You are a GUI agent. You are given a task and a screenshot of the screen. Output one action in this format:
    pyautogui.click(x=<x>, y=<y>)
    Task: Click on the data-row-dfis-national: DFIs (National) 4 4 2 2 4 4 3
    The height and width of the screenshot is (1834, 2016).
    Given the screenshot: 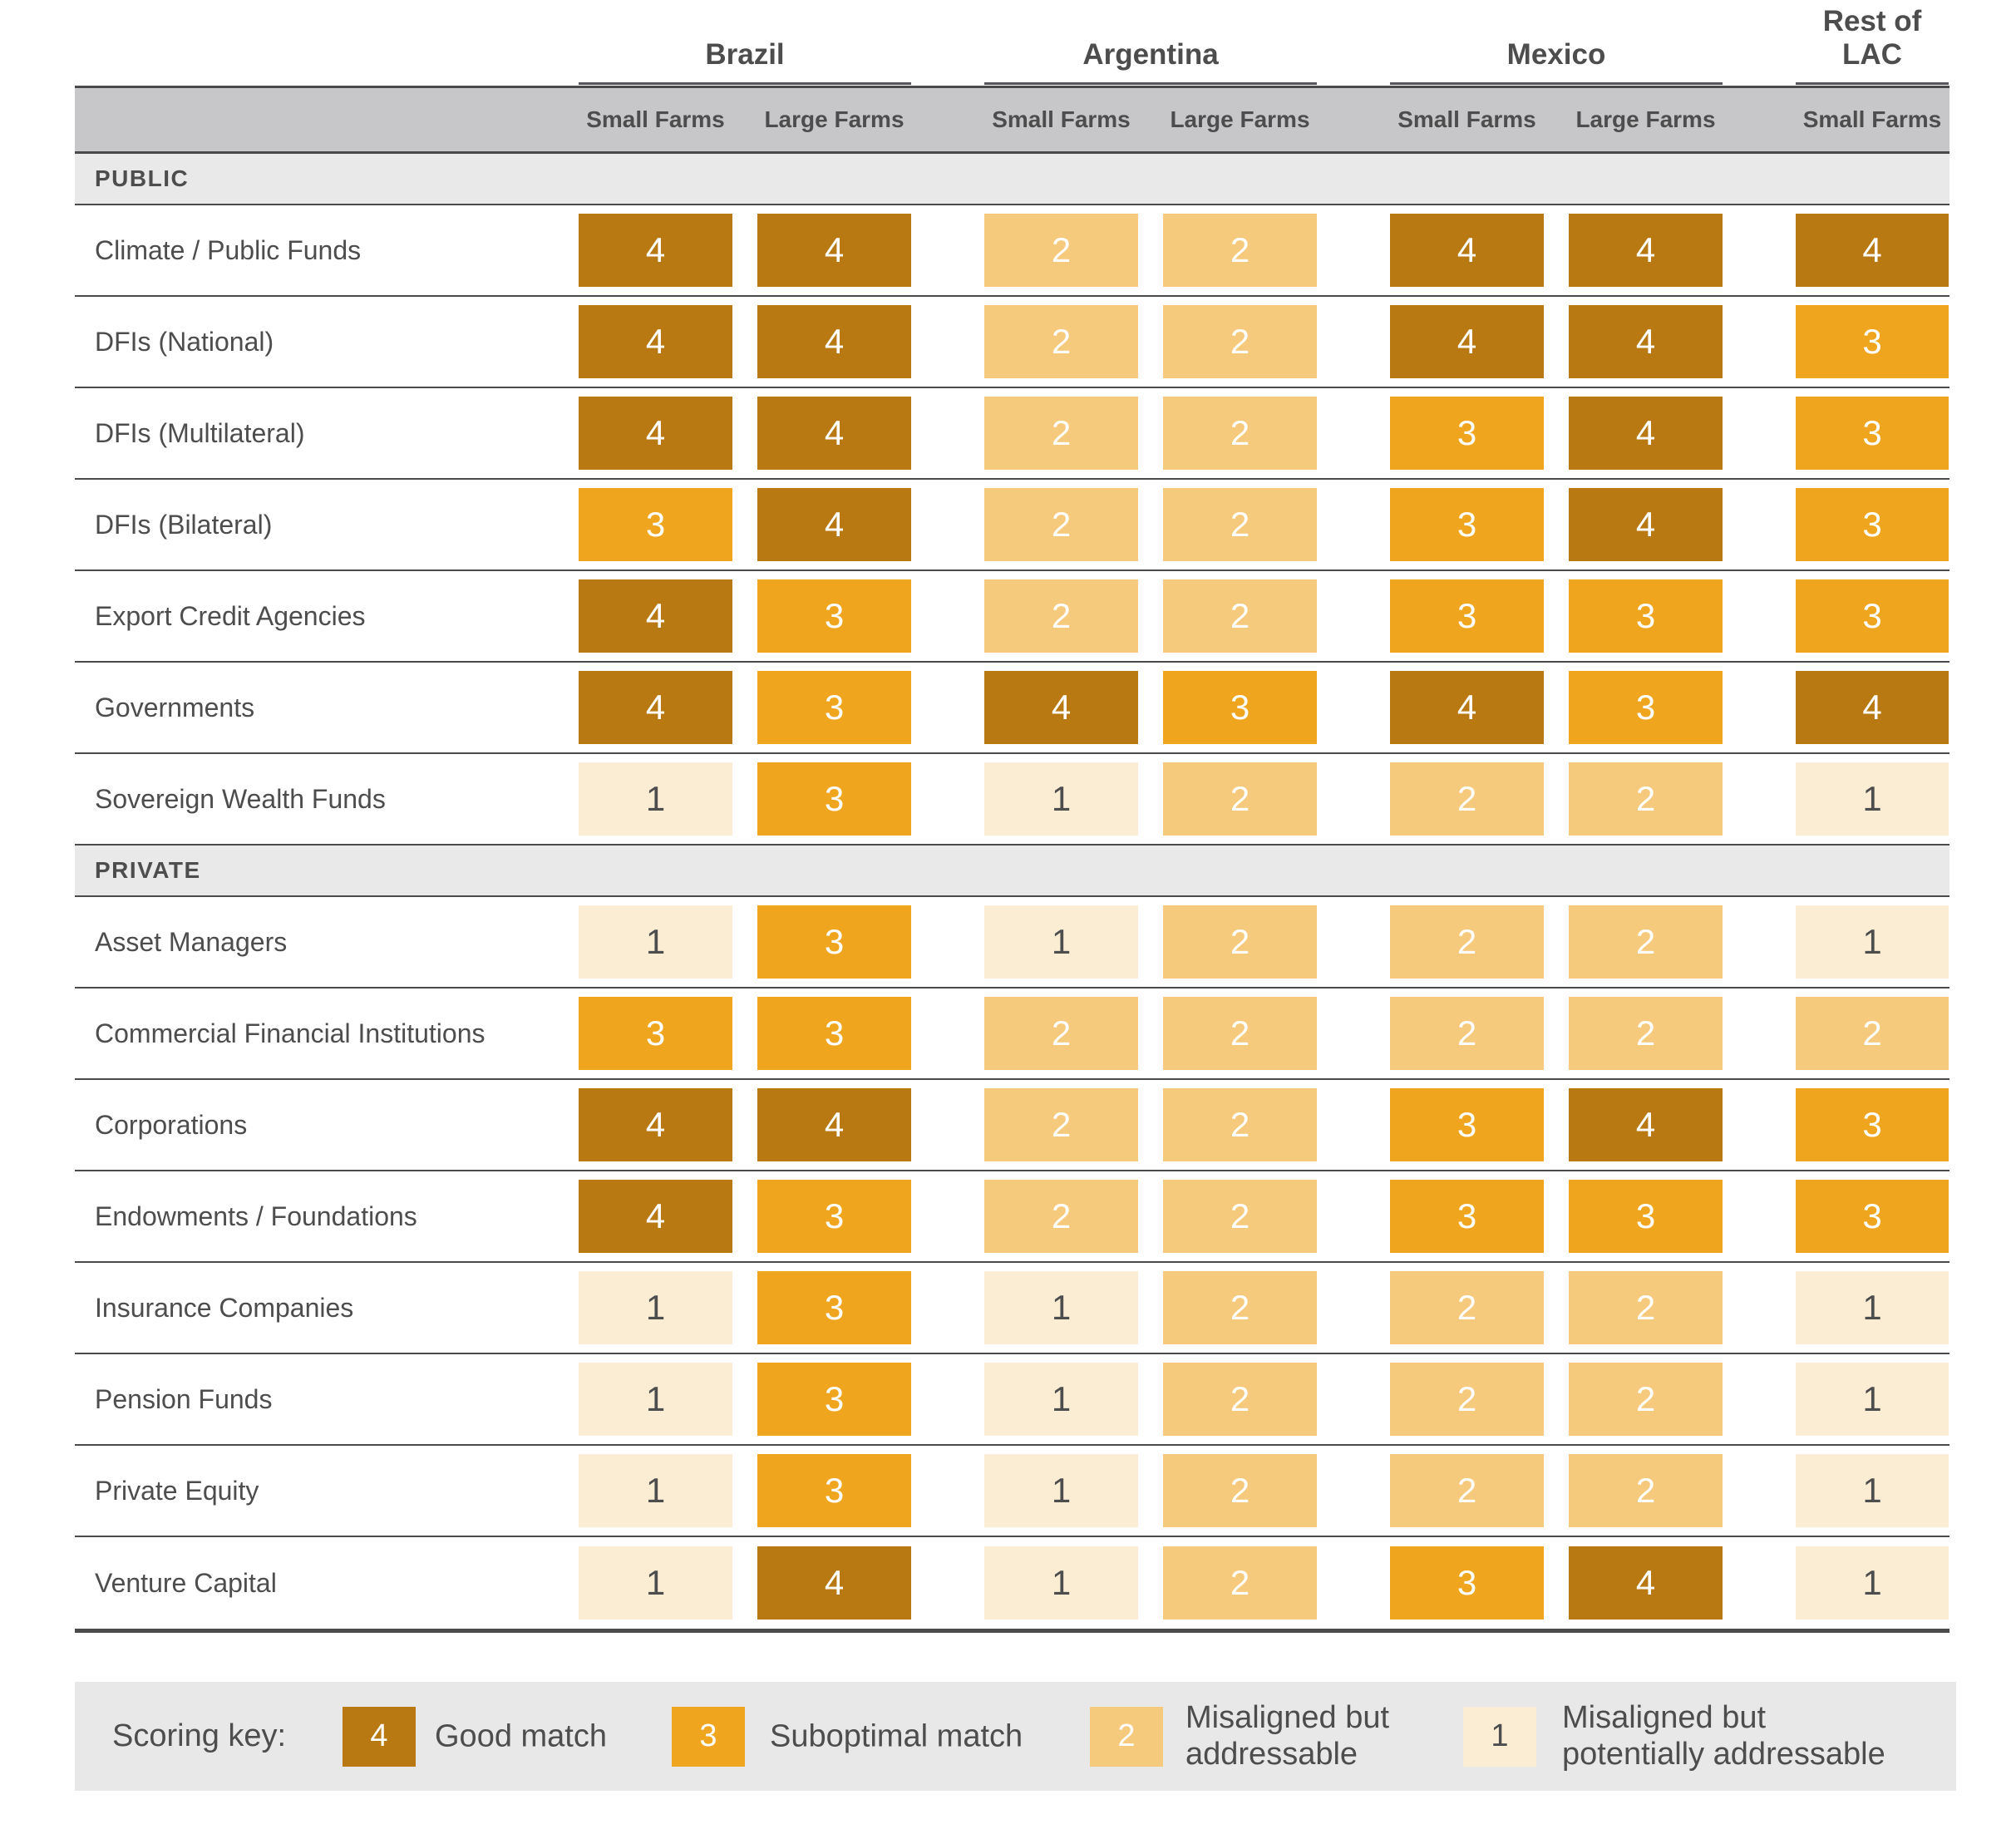 What is the action you would take?
    pyautogui.click(x=1012, y=342)
    